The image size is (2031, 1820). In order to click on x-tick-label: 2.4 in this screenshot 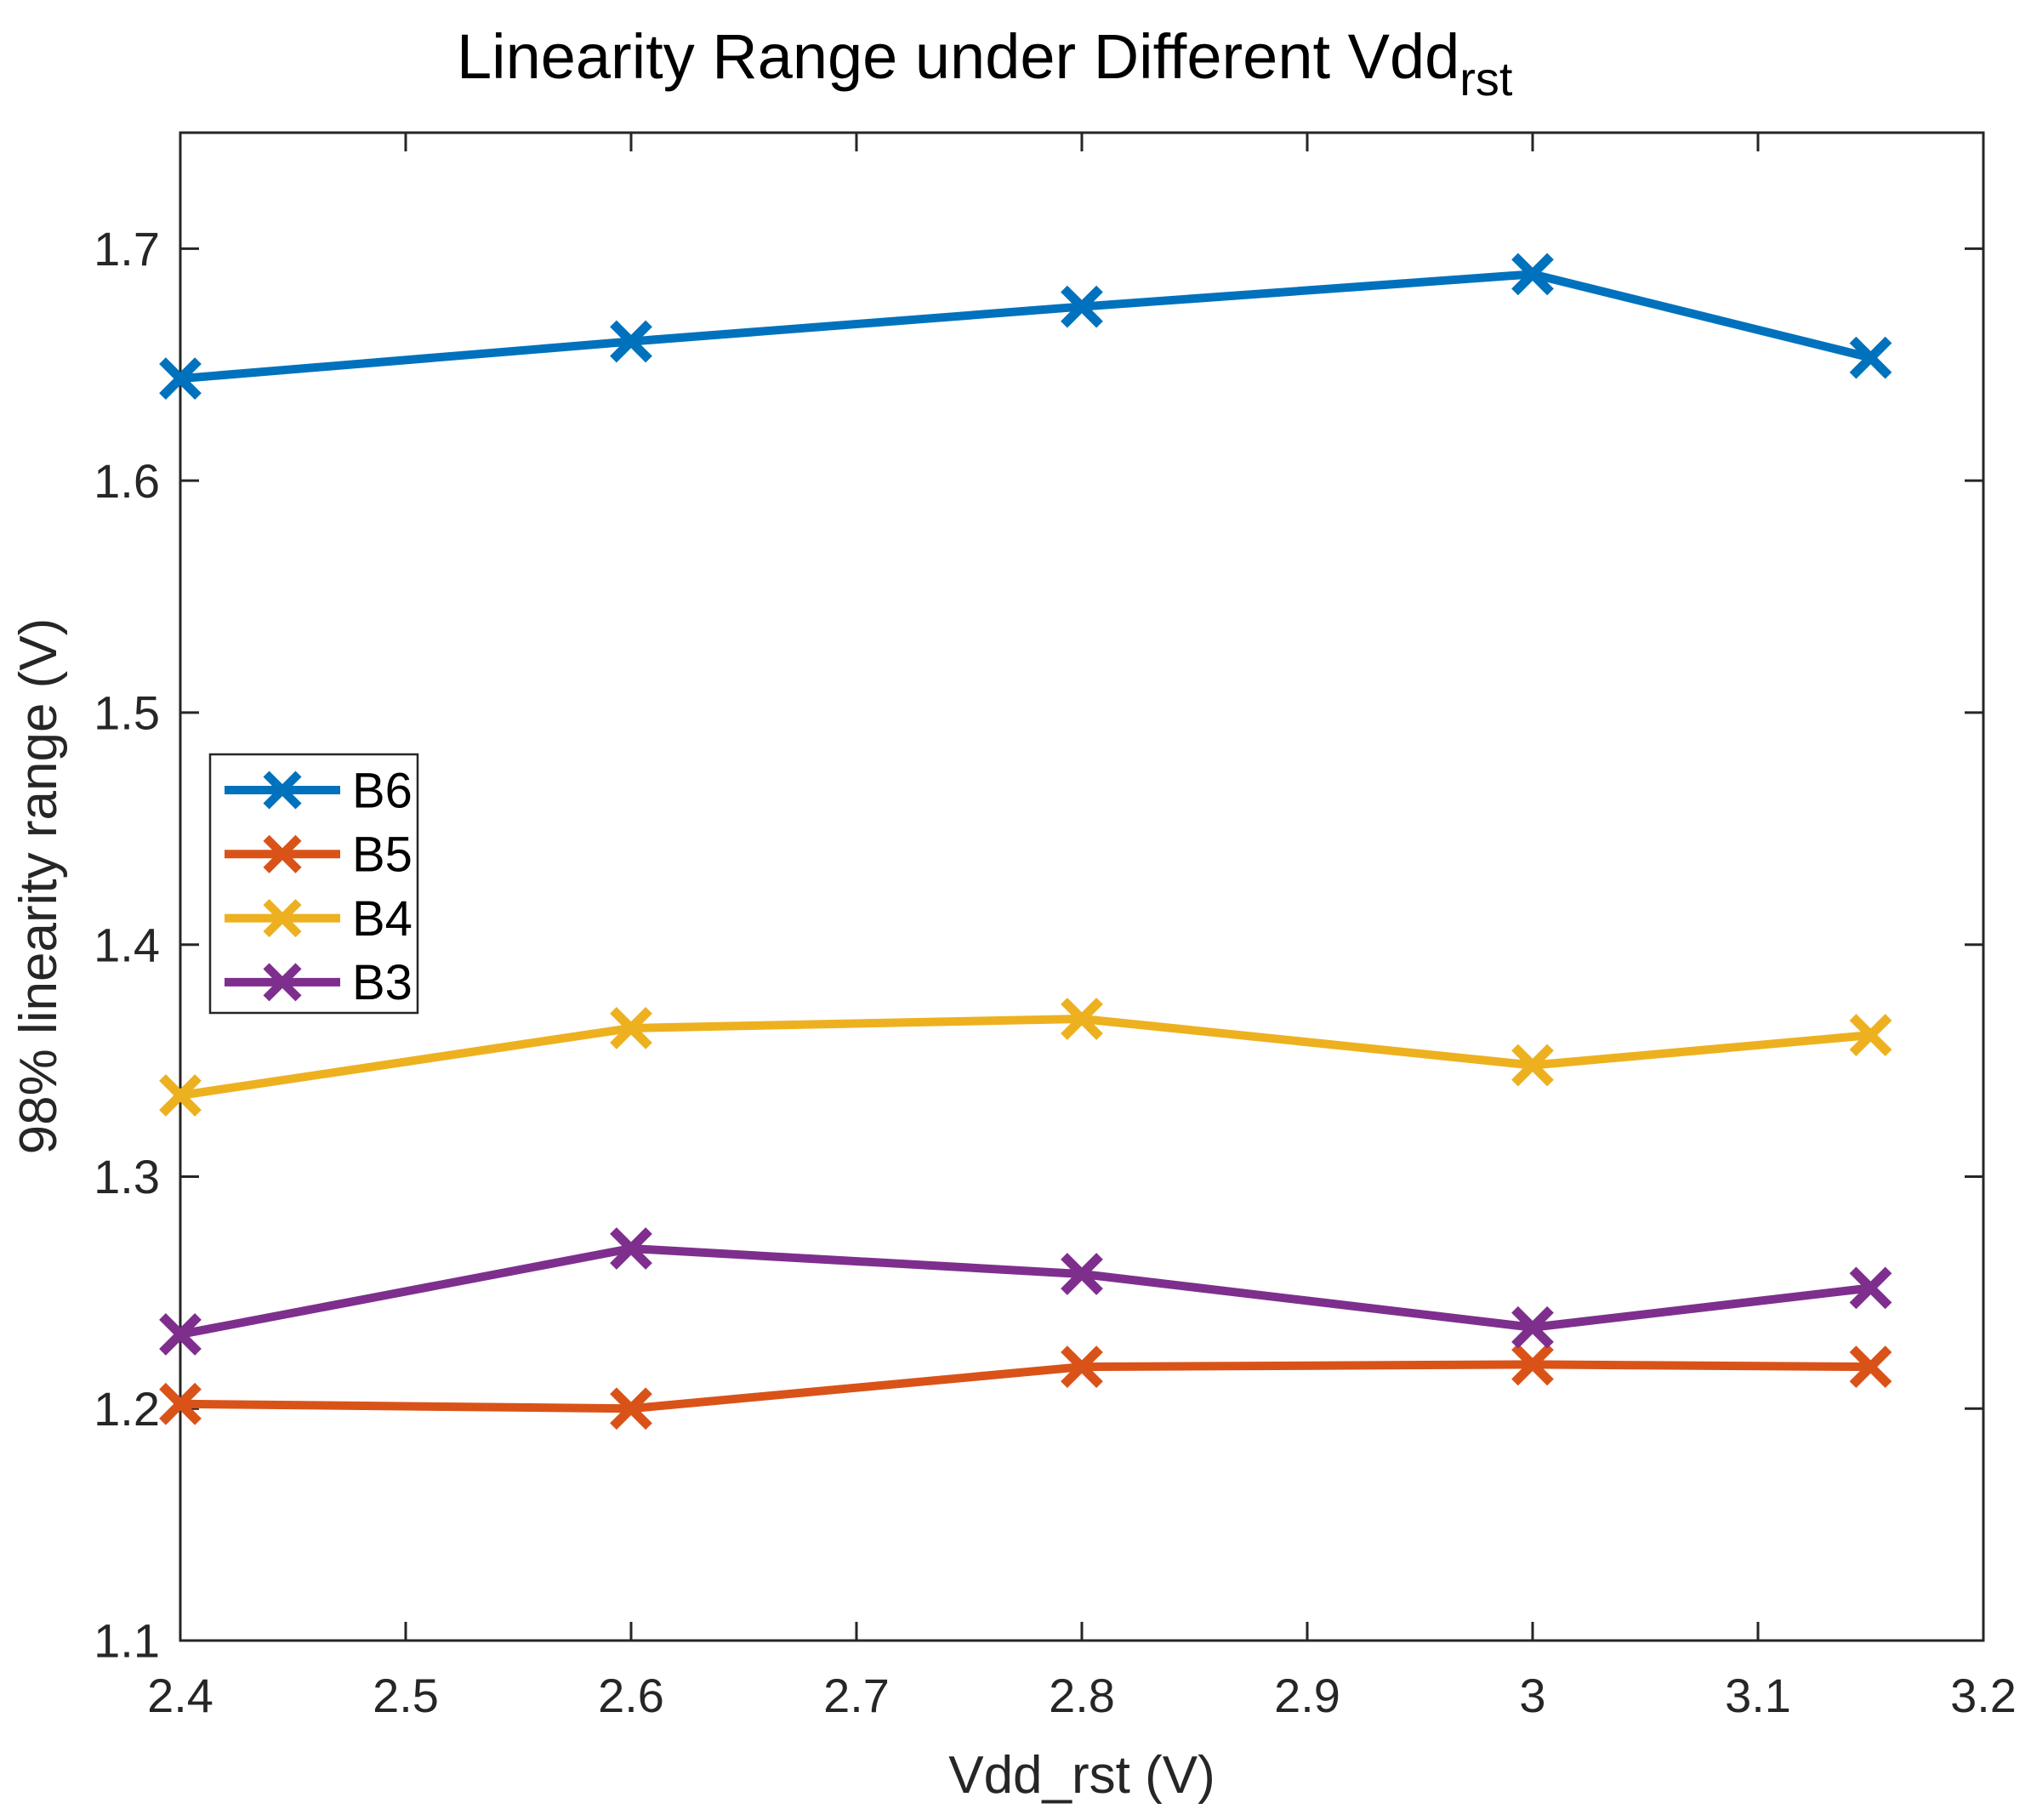, I will do `click(180, 1695)`.